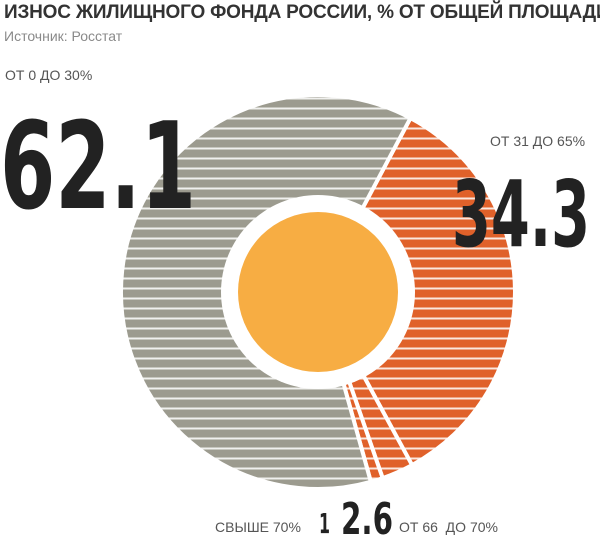  I want to click on value-label-over-70: 1, so click(324, 523).